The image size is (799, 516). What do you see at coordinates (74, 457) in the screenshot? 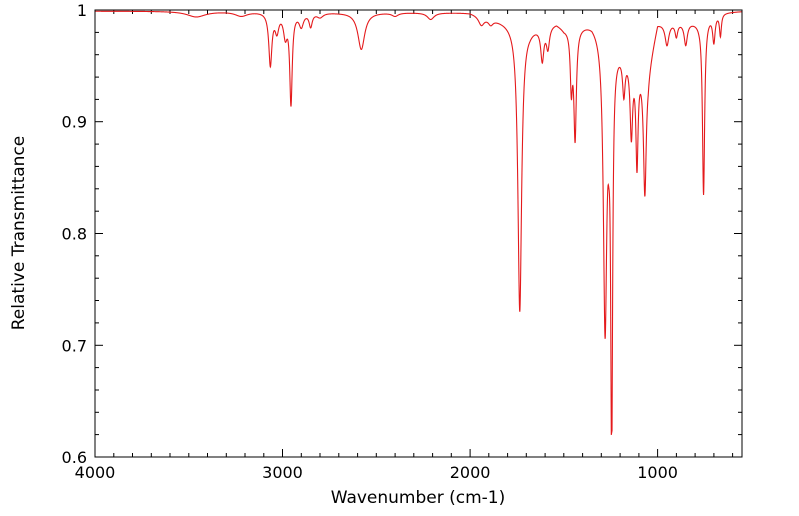
I see `y-tick-label: 0.6` at bounding box center [74, 457].